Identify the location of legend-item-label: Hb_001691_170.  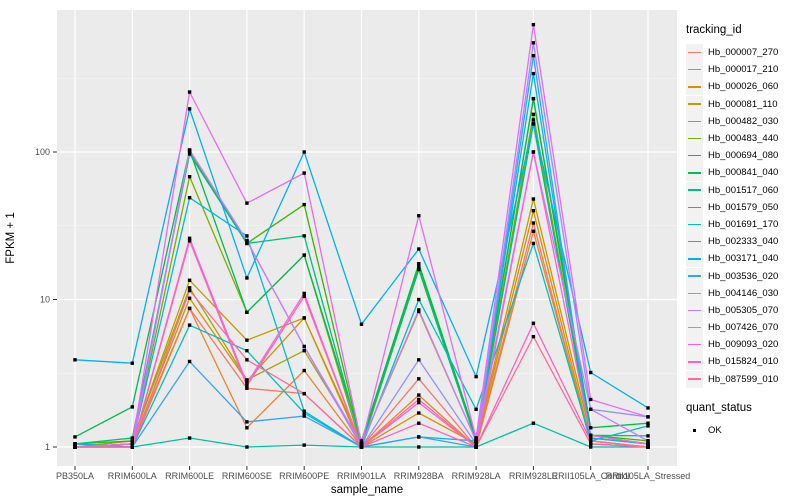
(743, 224).